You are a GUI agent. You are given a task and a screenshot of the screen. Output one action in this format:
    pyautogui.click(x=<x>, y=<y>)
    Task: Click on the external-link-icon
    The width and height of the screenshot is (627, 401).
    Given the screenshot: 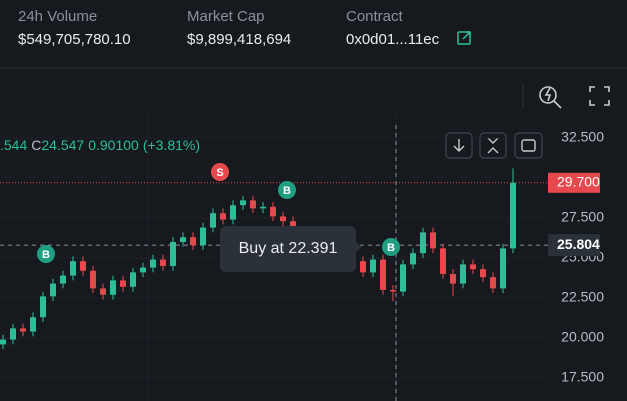 What is the action you would take?
    pyautogui.click(x=464, y=38)
    